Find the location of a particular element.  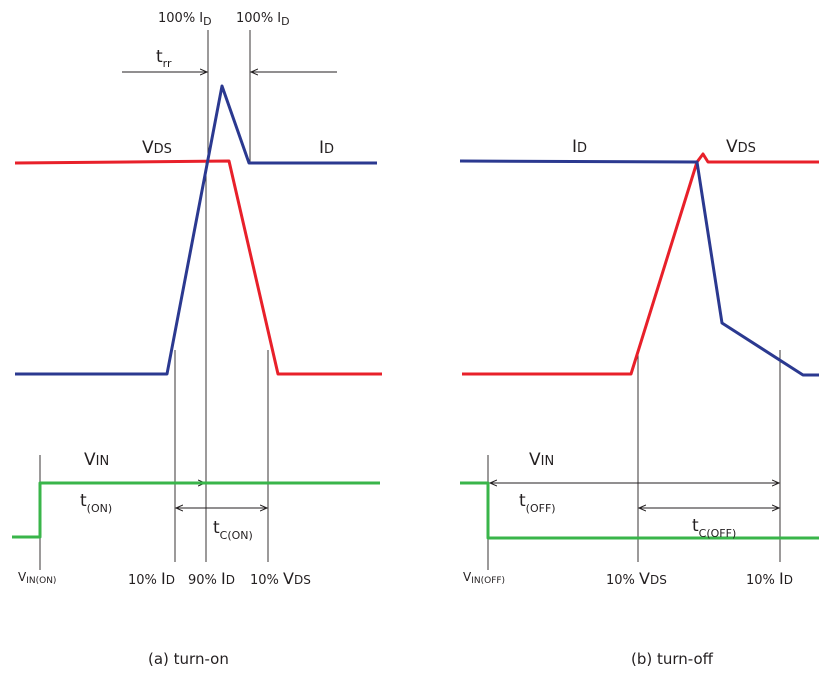

label-vin-on: VIN is located at coordinates (96, 460).